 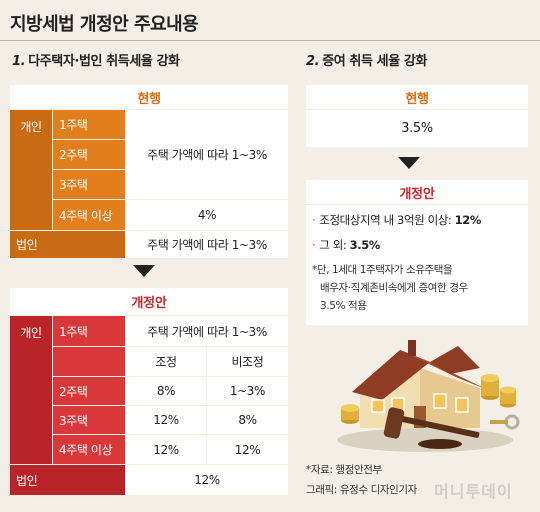 What do you see at coordinates (31, 170) in the screenshot?
I see `s1-current-individual-label: 개인` at bounding box center [31, 170].